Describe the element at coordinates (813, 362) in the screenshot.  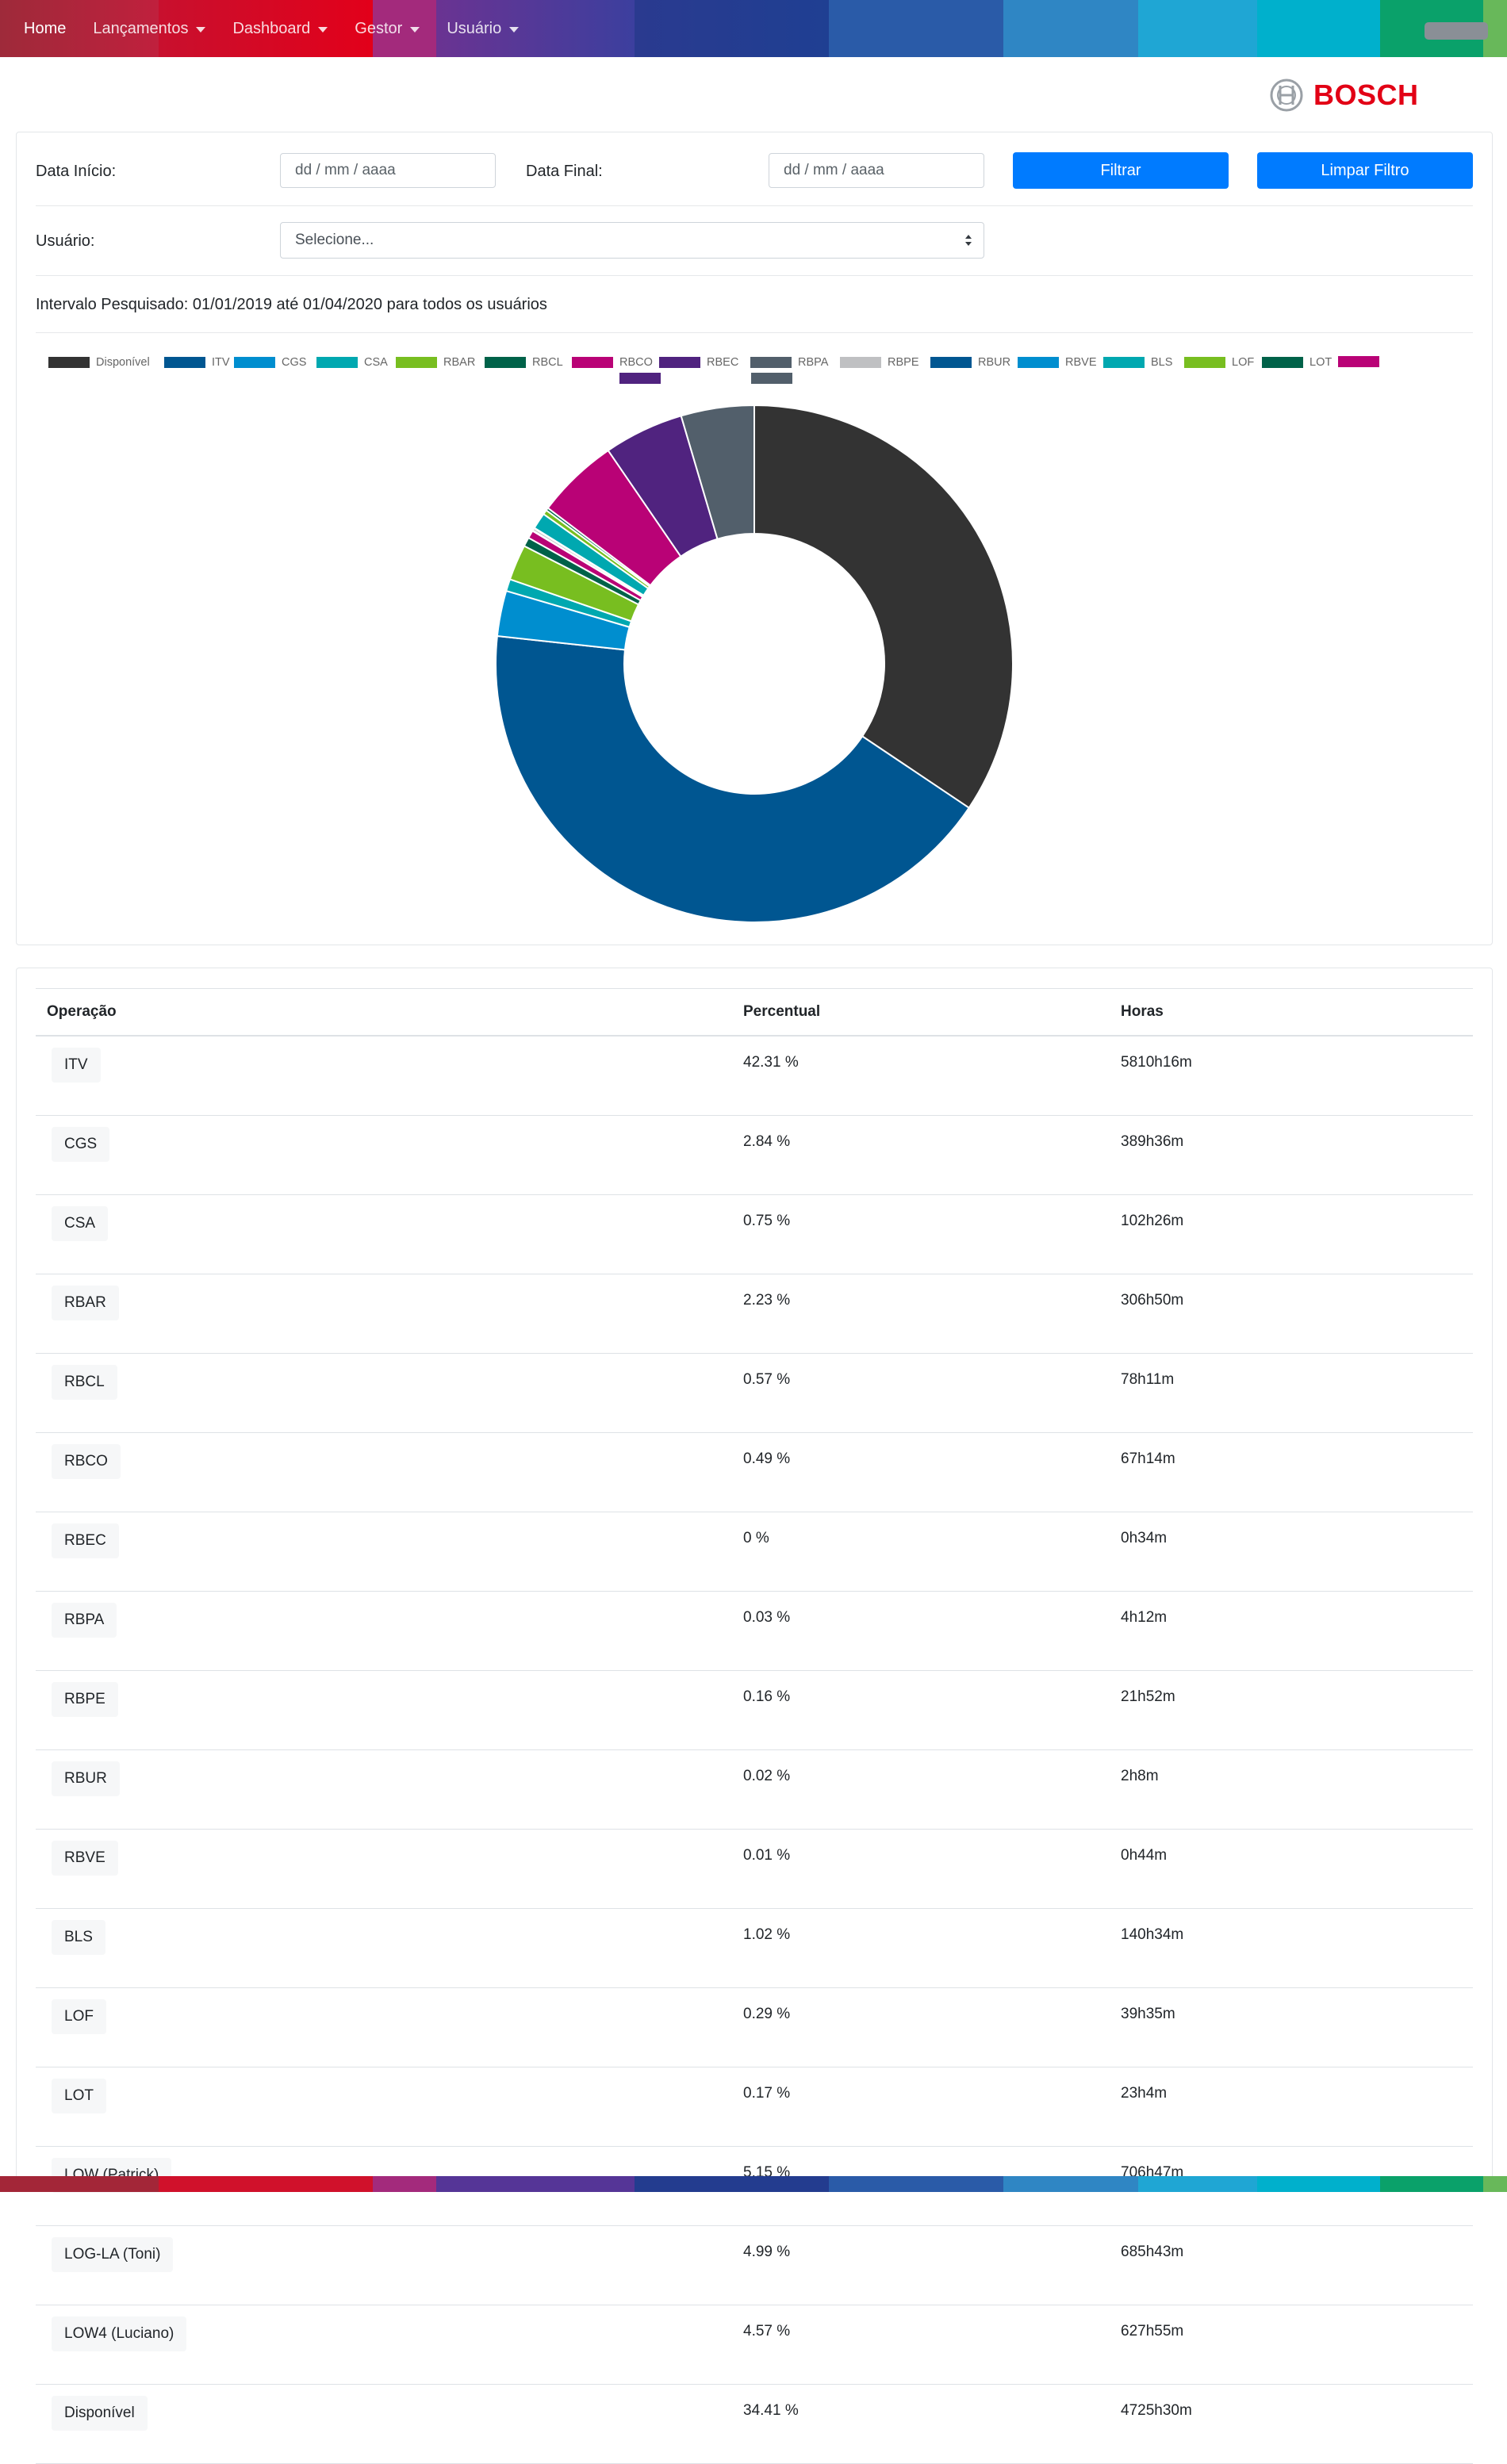
I see `legend-label: RBPA` at that location.